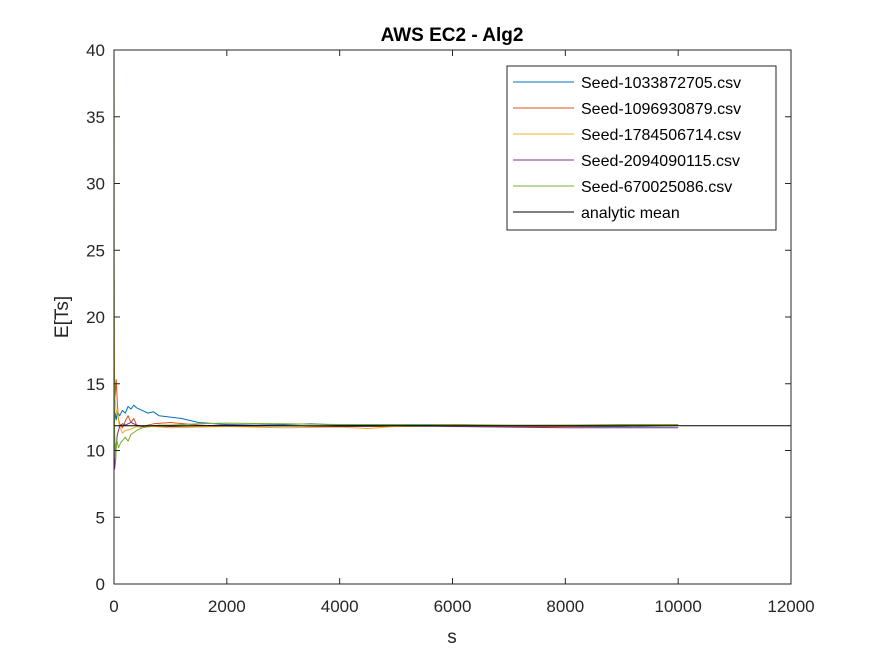  Describe the element at coordinates (661, 109) in the screenshot. I see `legend-entry-1: Seed-1096930879.csv` at that location.